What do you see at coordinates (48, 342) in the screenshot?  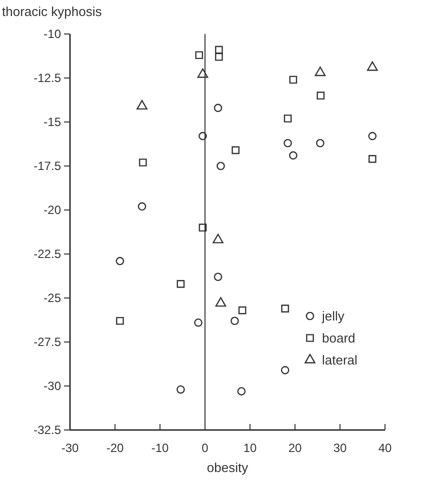 I see `y-tick-label: -27.5` at bounding box center [48, 342].